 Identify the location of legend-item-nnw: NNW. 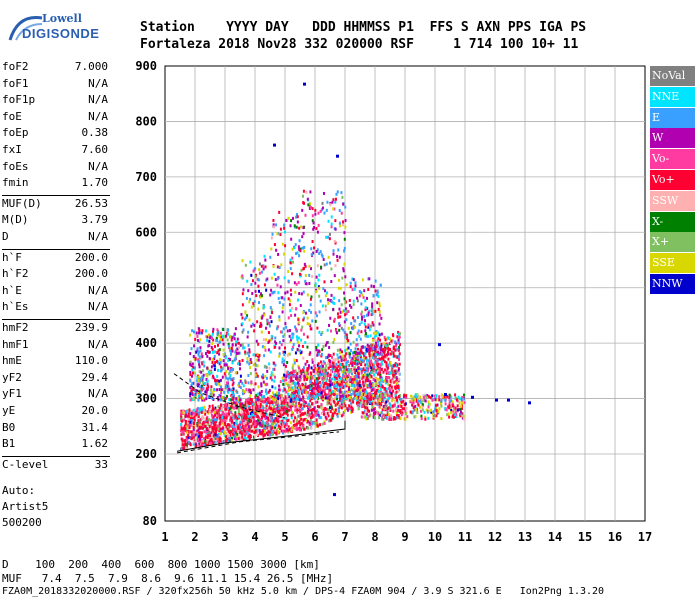
(672, 283).